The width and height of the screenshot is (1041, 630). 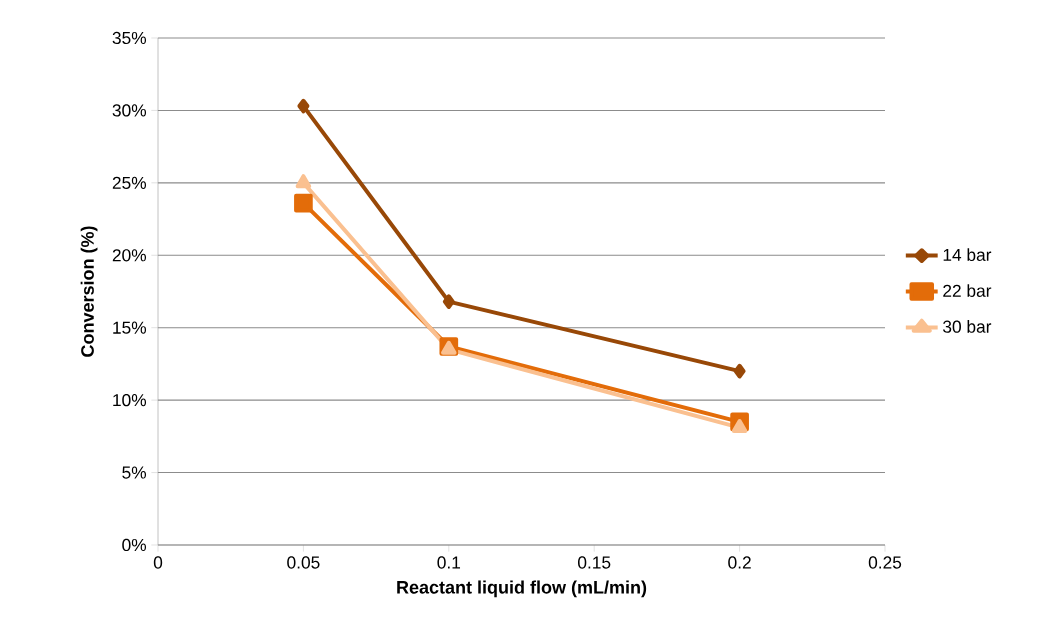 What do you see at coordinates (130, 400) in the screenshot?
I see `y-tick-label: 10%` at bounding box center [130, 400].